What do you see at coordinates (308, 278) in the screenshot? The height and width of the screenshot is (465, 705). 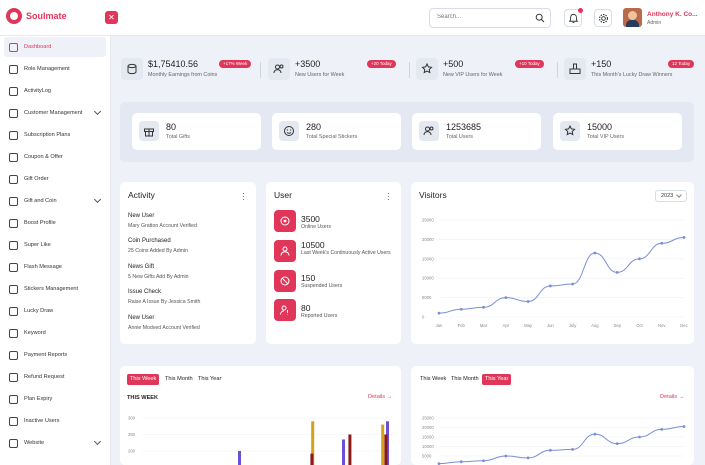 I see `user-stat-value: 150` at bounding box center [308, 278].